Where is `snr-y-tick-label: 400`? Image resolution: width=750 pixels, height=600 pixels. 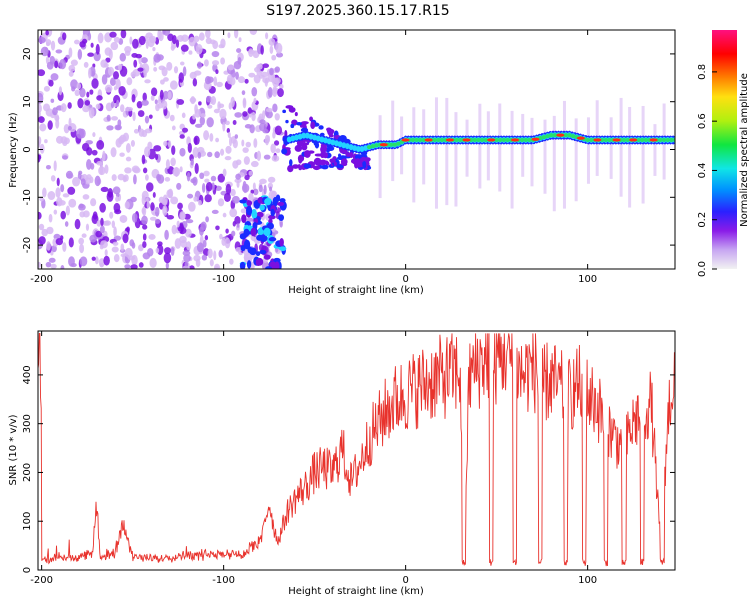
snr-y-tick-label: 400 is located at coordinates (27, 374).